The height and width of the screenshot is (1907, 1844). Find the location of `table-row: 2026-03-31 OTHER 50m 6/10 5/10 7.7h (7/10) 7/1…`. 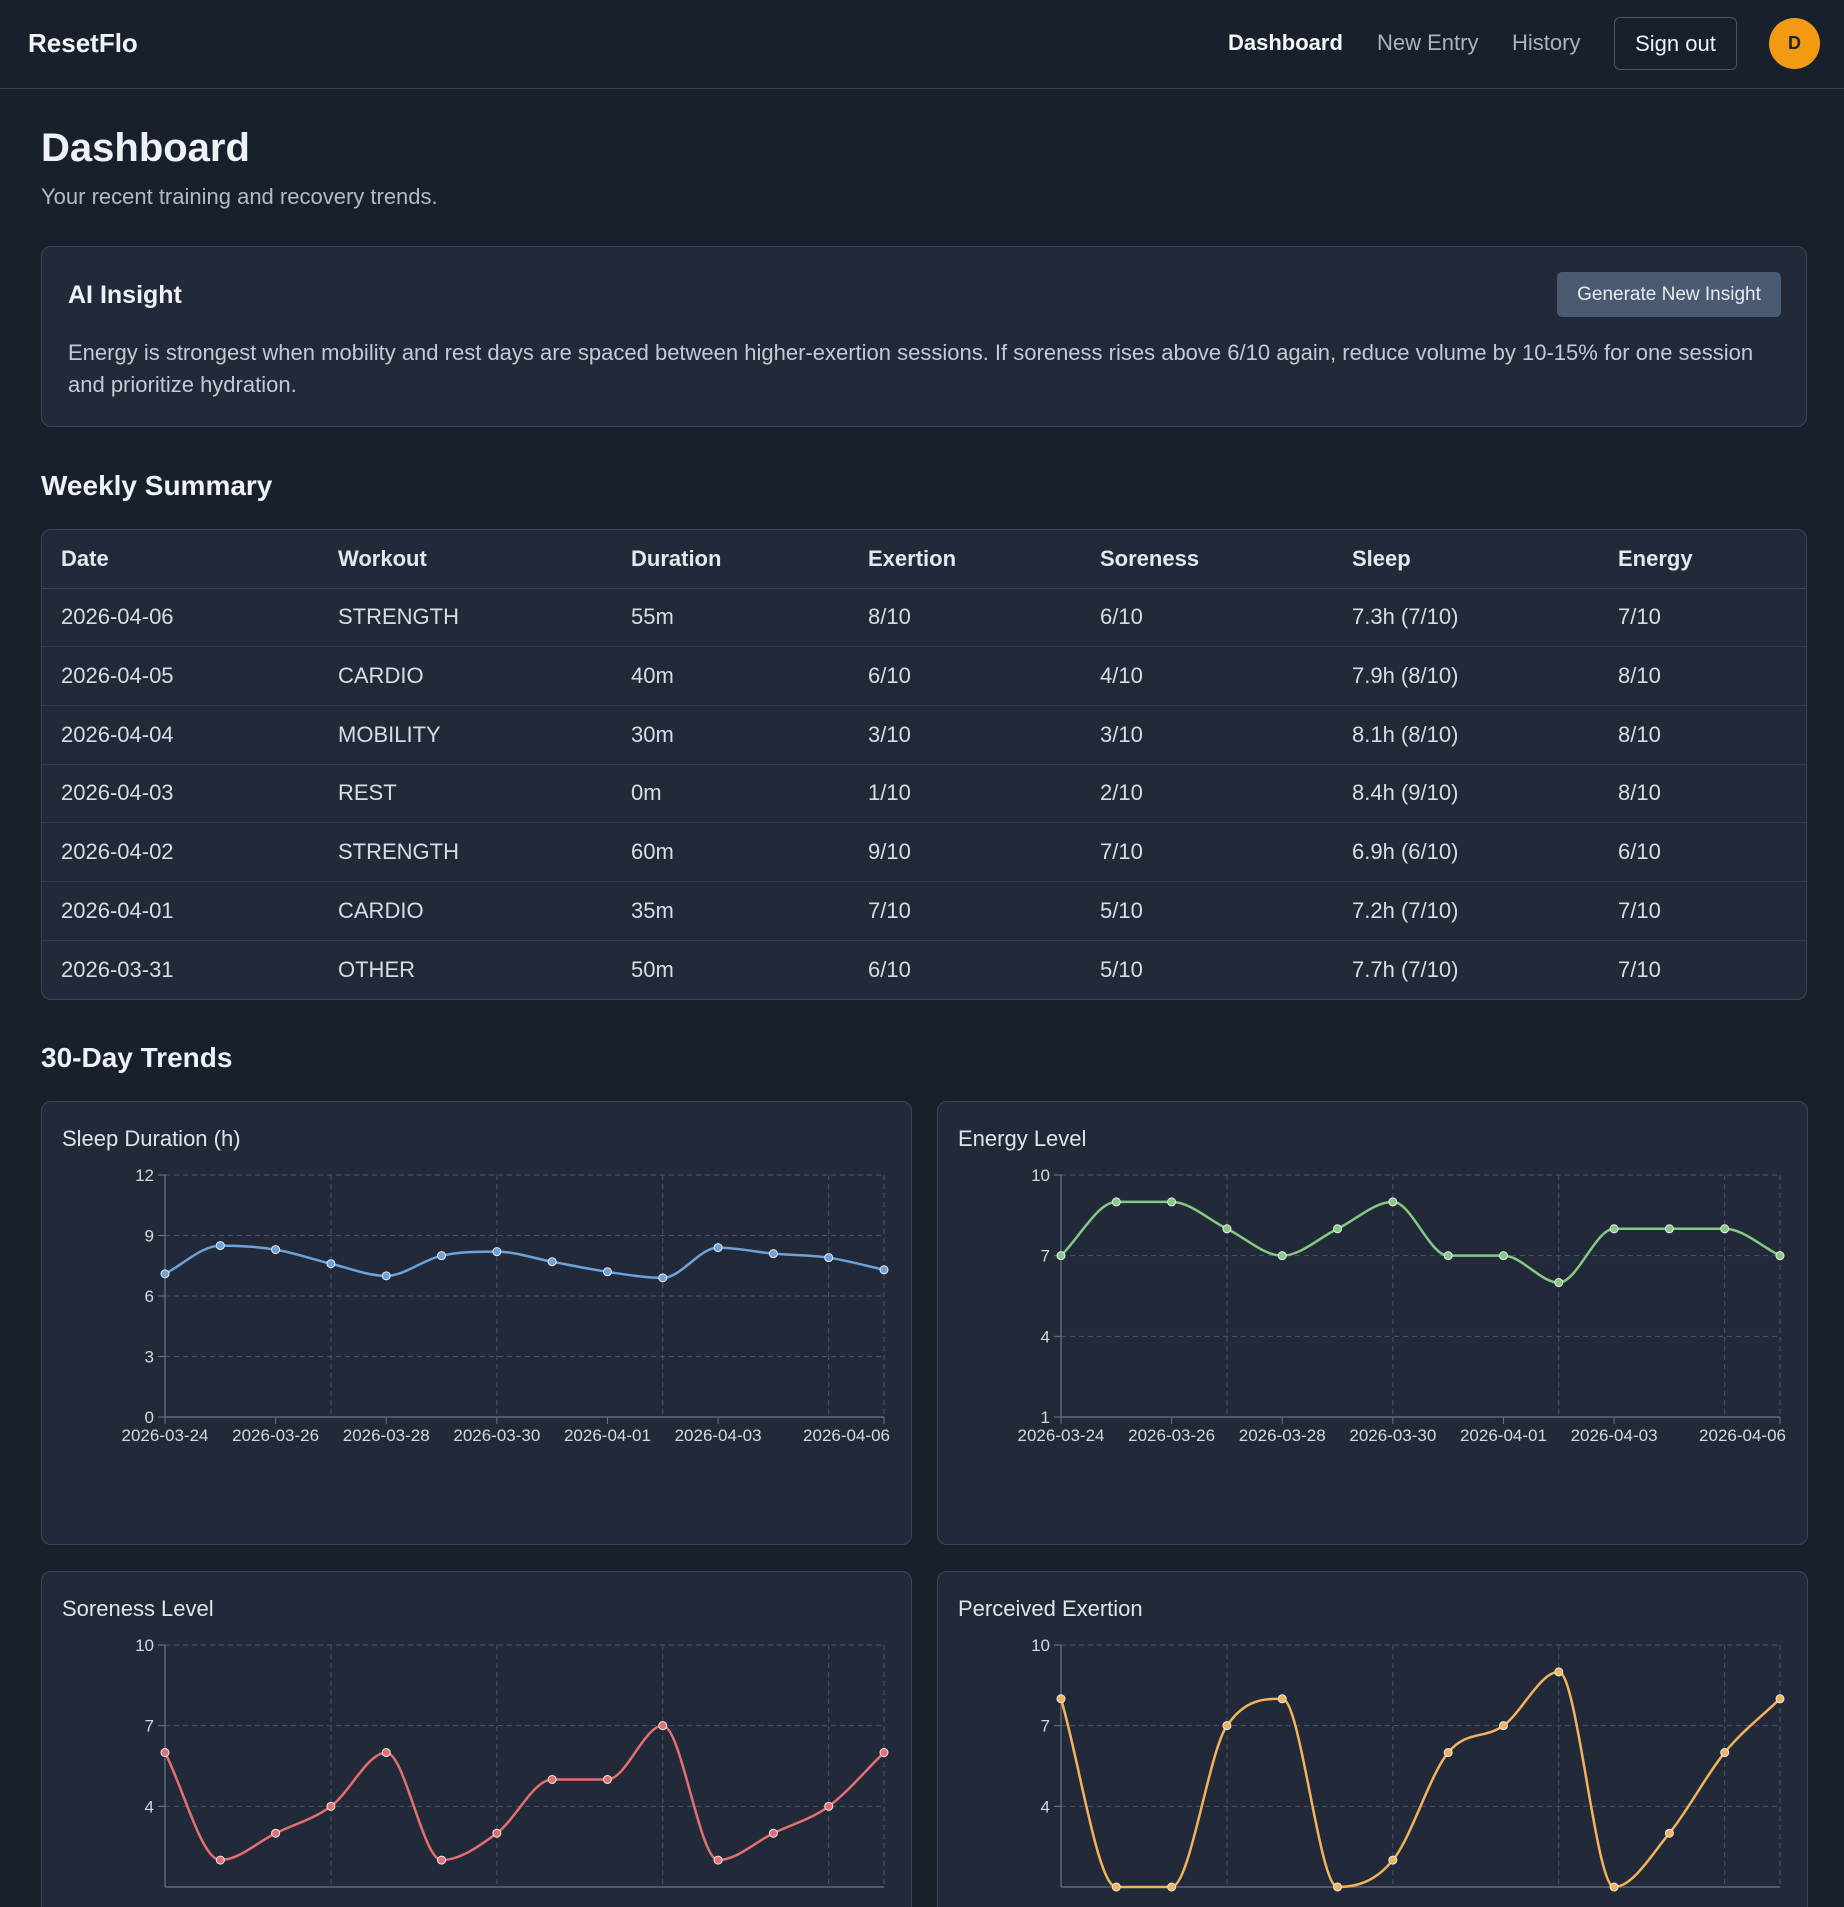

table-row: 2026-03-31 OTHER 50m 6/10 5/10 7.7h (7/10) 7/1… is located at coordinates (924, 969).